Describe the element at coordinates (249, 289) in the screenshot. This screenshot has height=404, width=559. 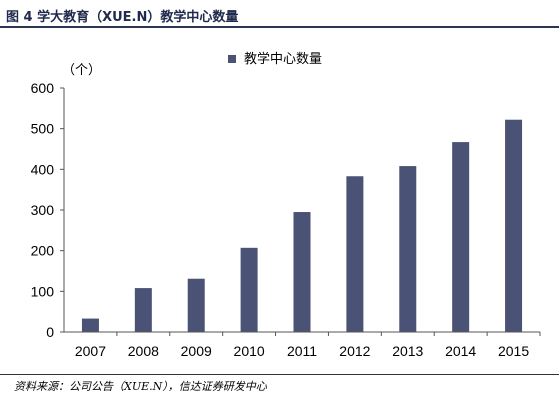
I see `bar-2010` at that location.